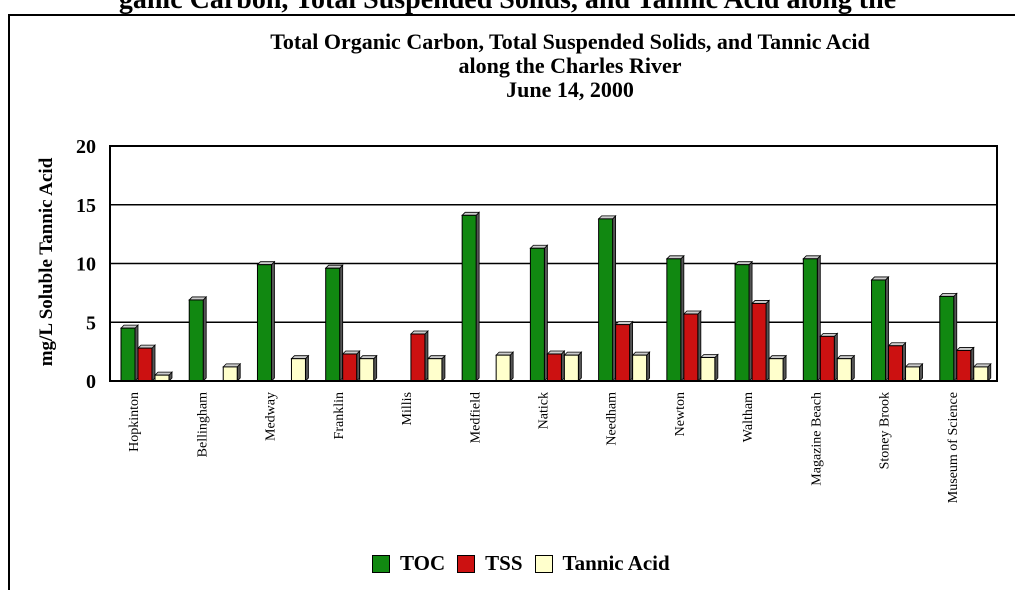  What do you see at coordinates (504, 563) in the screenshot?
I see `legend-label-tss: TSS` at bounding box center [504, 563].